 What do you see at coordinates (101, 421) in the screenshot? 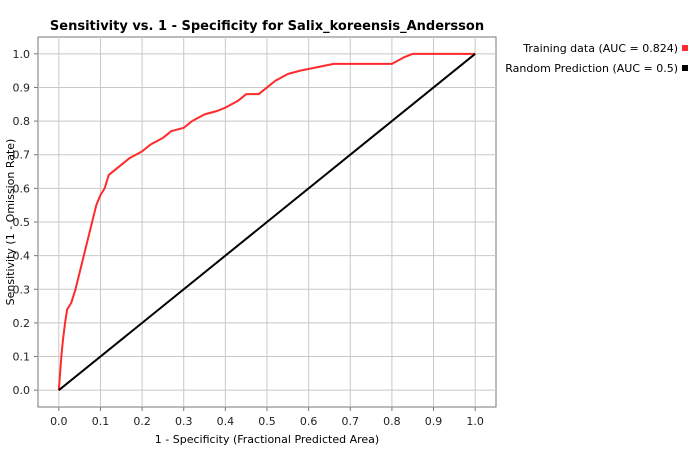
I see `x-tick-label: 0.1` at bounding box center [101, 421].